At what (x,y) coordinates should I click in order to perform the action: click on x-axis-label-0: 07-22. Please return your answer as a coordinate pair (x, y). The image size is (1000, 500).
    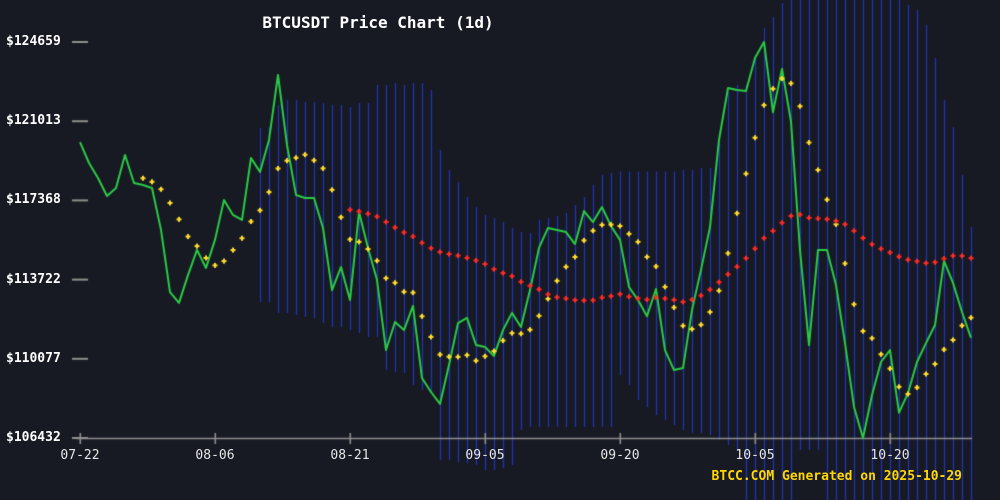
    Looking at the image, I should click on (80, 455).